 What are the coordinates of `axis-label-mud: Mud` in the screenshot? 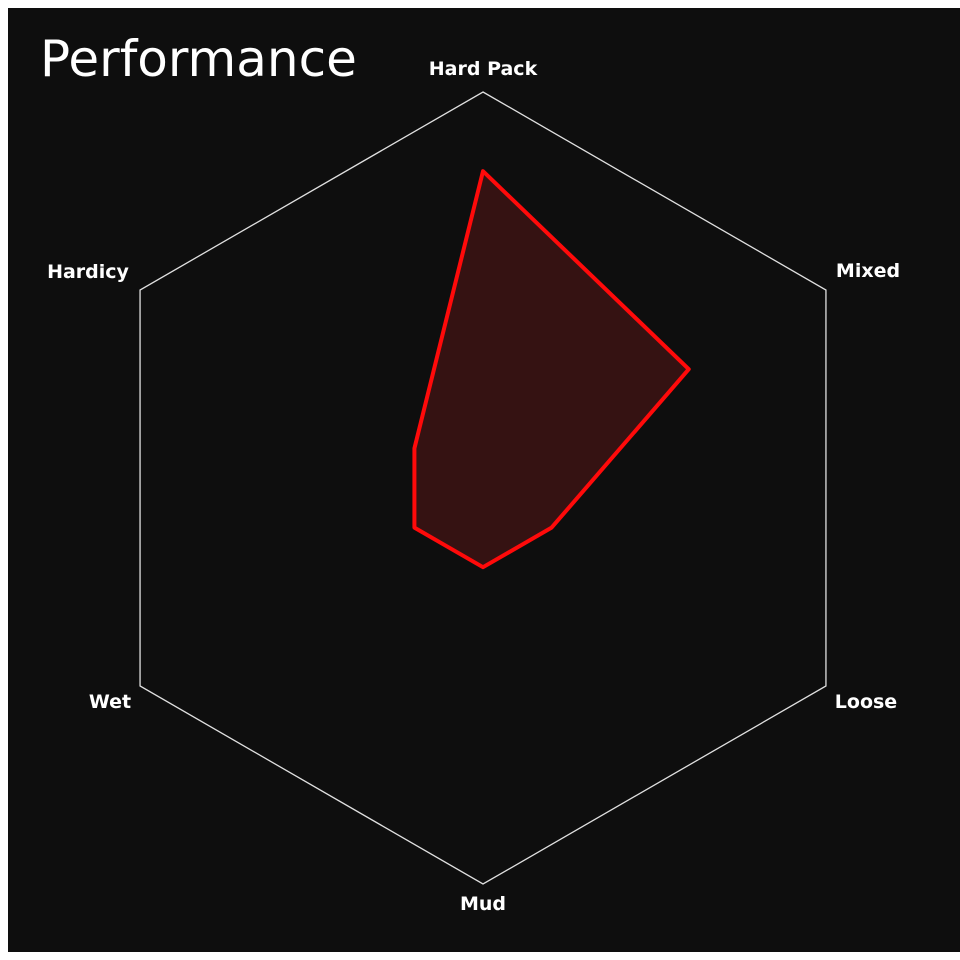 It's located at (483, 904).